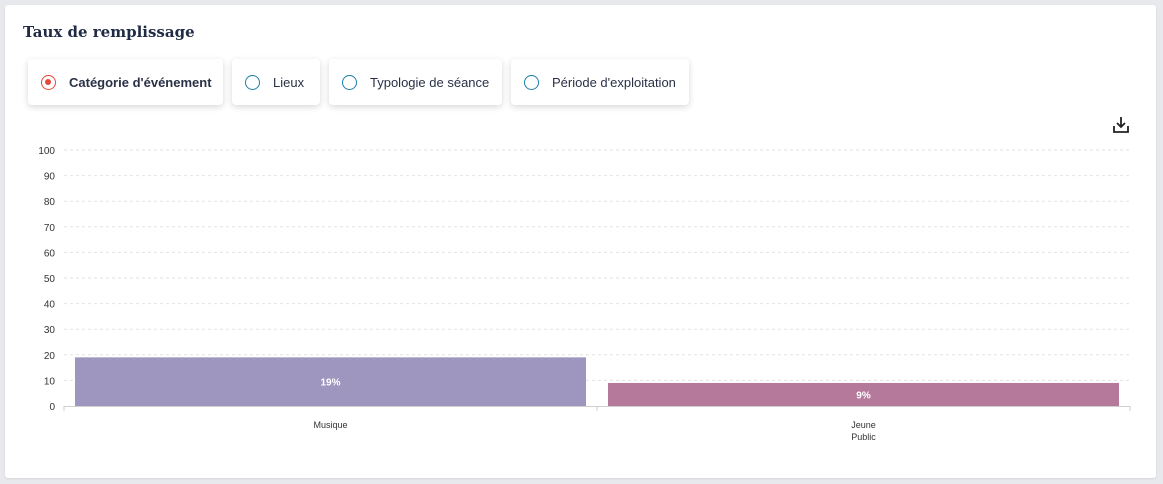  I want to click on y-tick-label: 80, so click(50, 202).